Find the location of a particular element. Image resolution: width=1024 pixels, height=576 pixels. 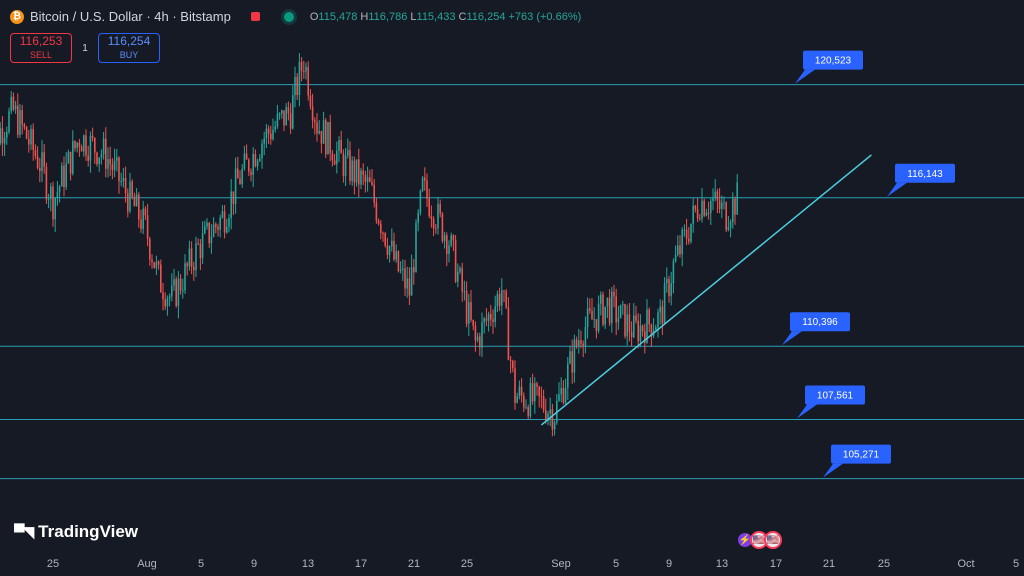

time-axis: 25 Aug 5 9 13 17 21 25 Sep 5 9 13 17 21 25 Oct 5 is located at coordinates (512, 565).